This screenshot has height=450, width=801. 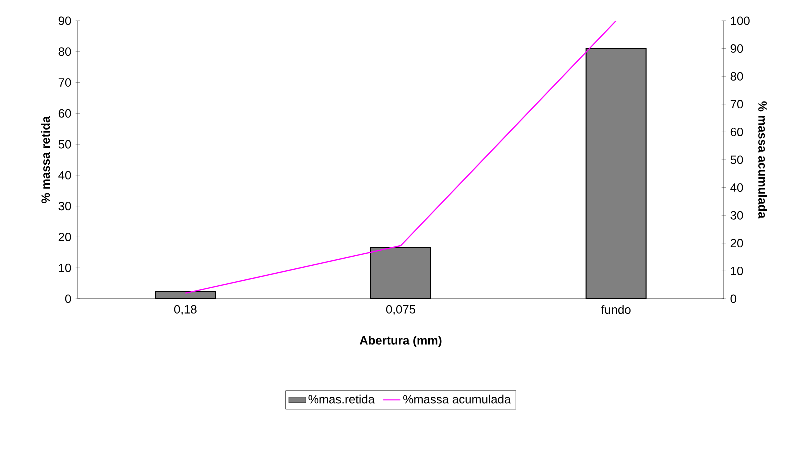 What do you see at coordinates (342, 399) in the screenshot?
I see `legend-label: %mas.retida` at bounding box center [342, 399].